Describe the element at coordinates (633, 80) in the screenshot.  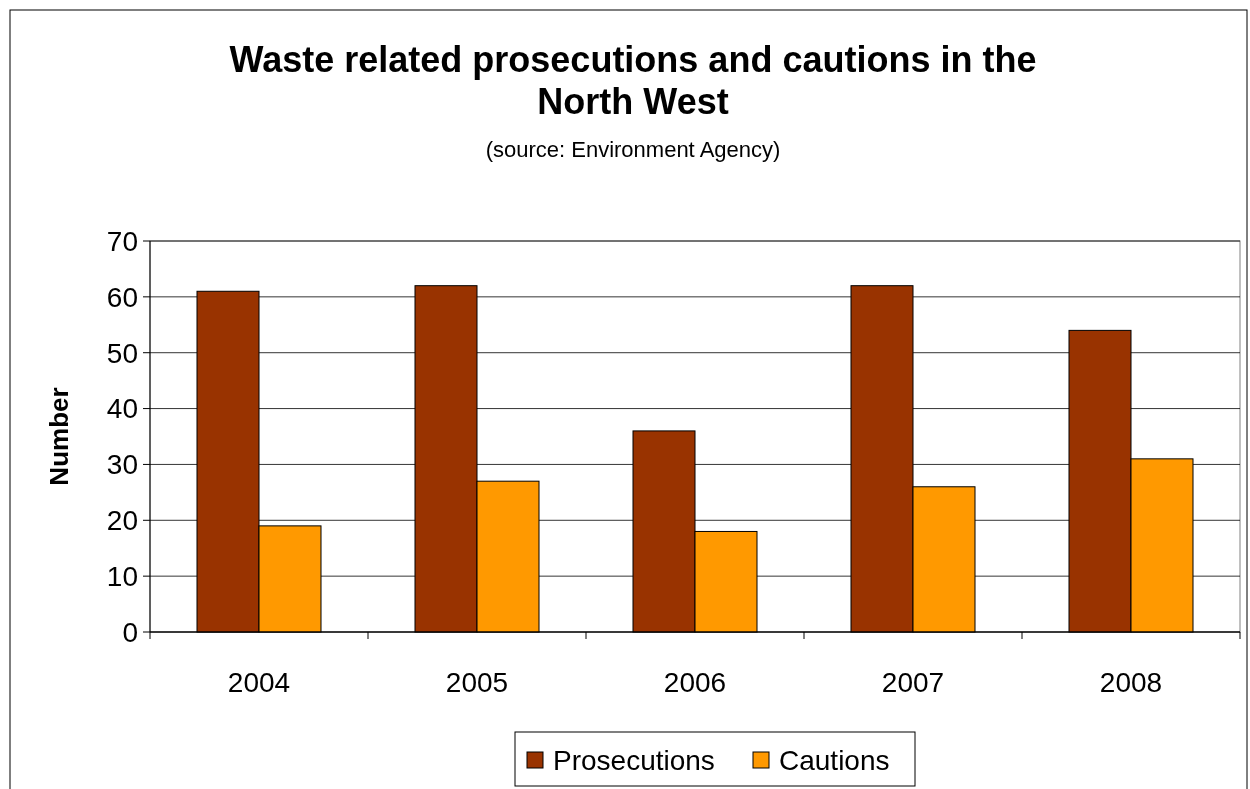
I see `chart-title: Waste related prosecutions and cautions in the North West` at that location.